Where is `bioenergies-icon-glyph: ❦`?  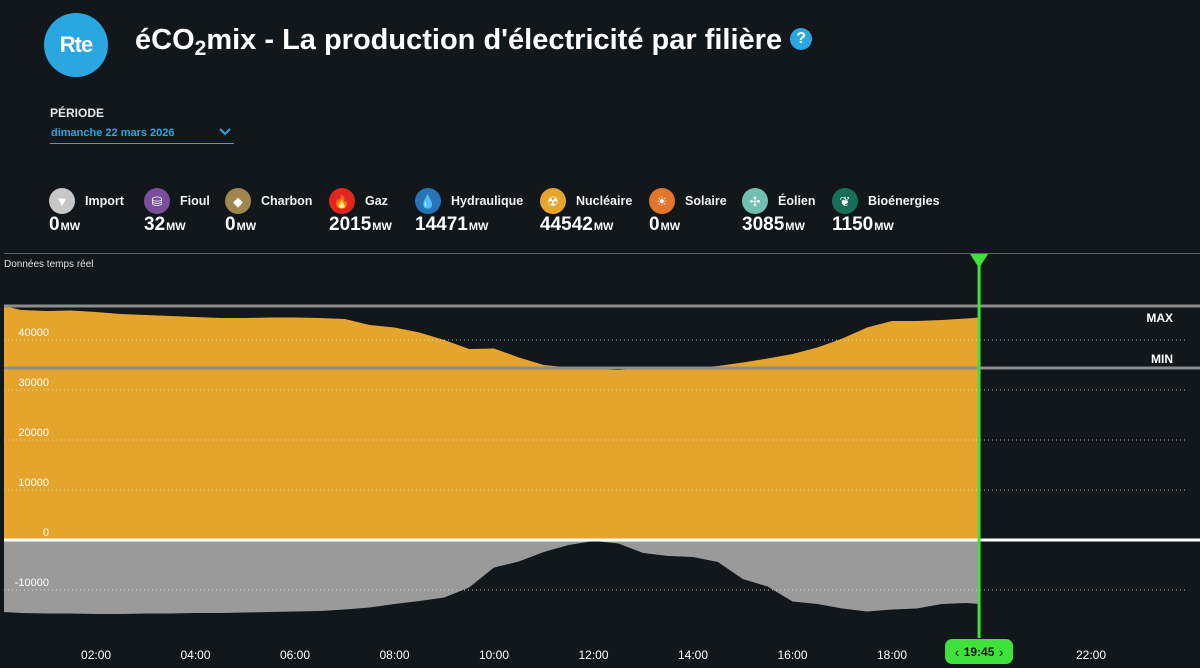
bioenergies-icon-glyph: ❦ is located at coordinates (845, 201).